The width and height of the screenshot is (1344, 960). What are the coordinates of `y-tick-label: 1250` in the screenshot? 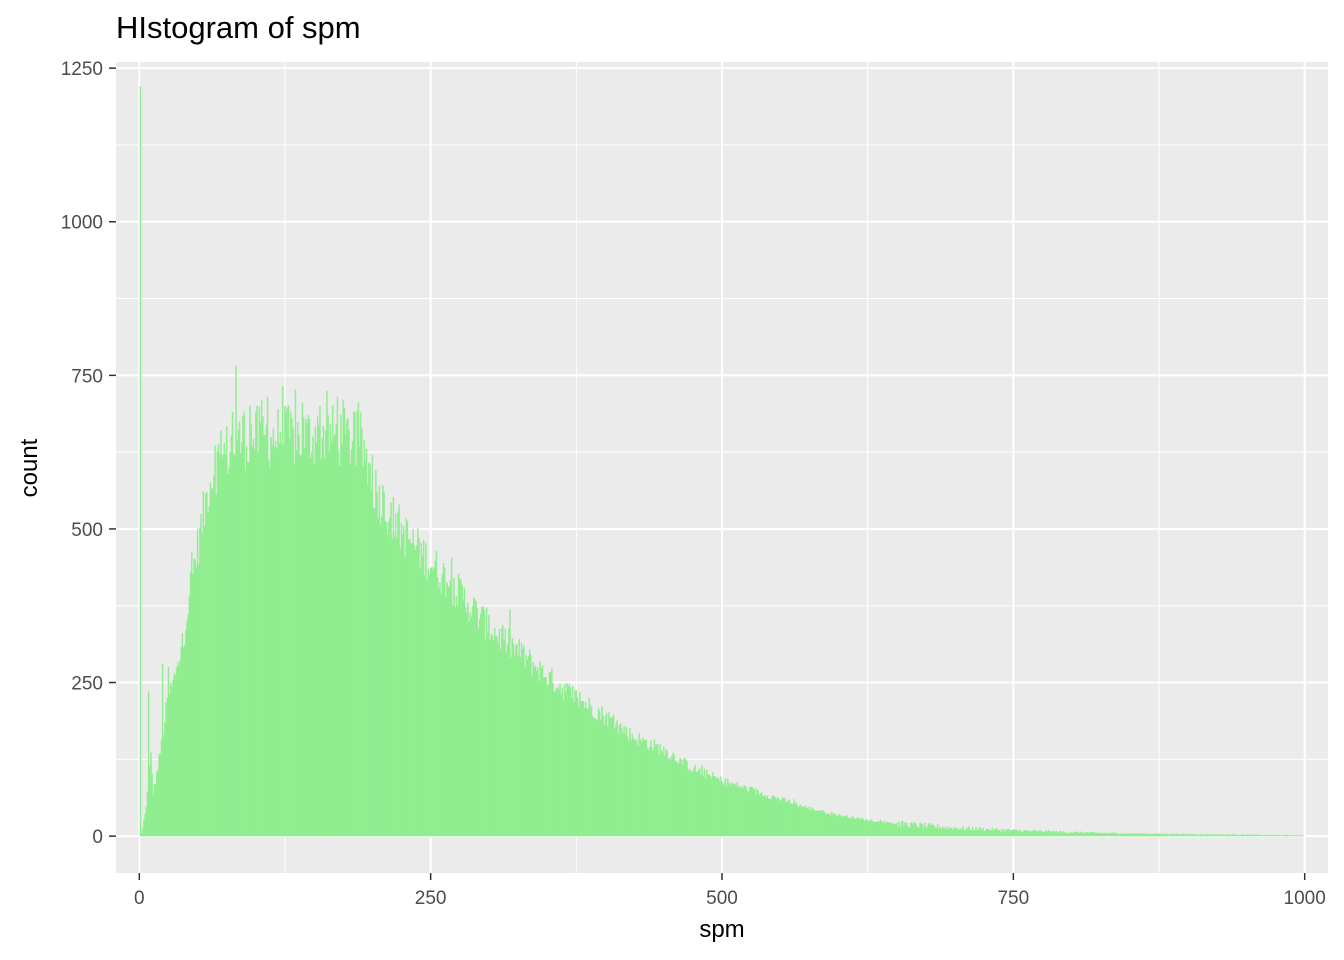 It's located at (82, 69).